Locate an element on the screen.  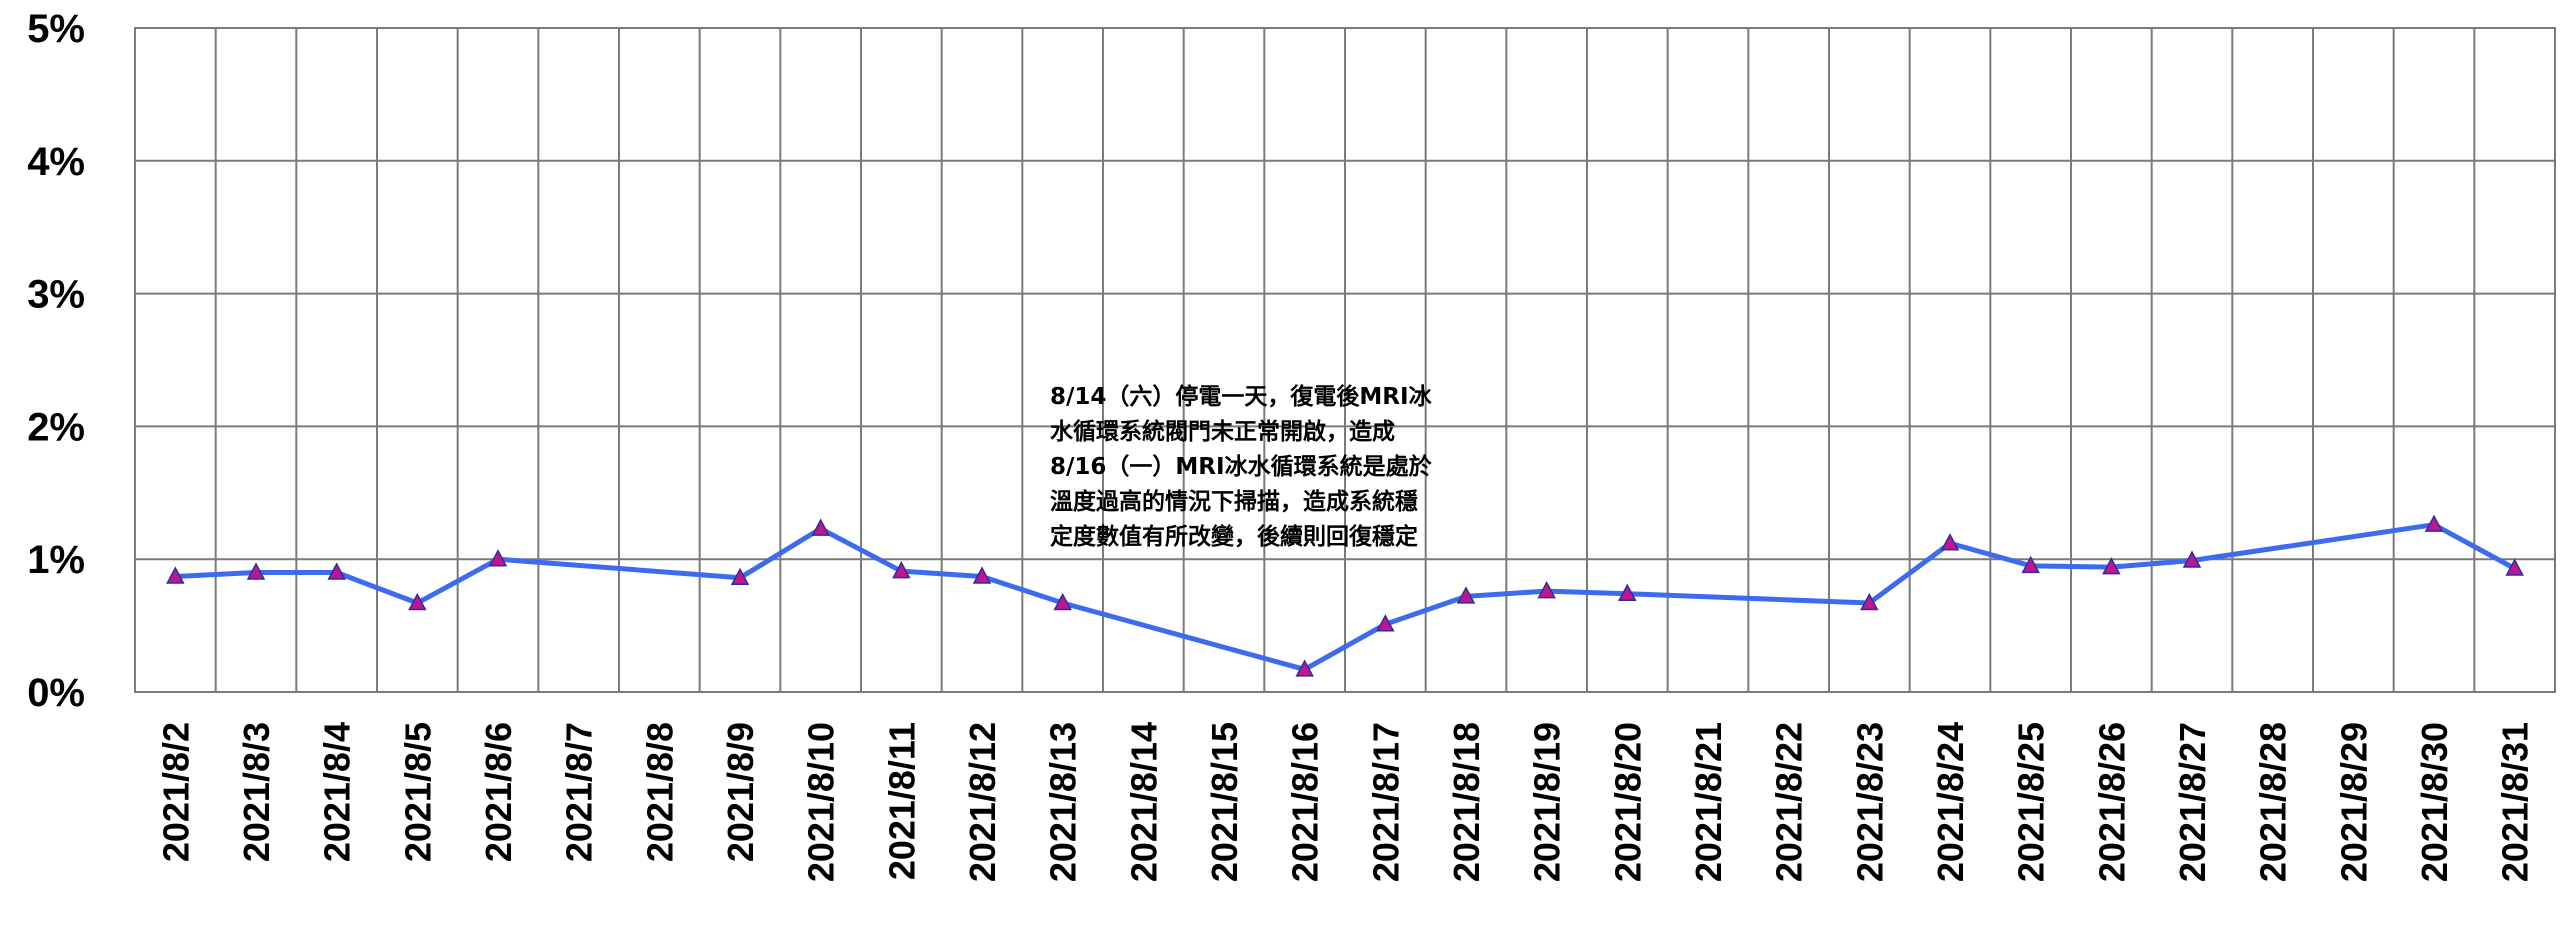
x-tick-label: 2021/8/21 is located at coordinates (1708, 802).